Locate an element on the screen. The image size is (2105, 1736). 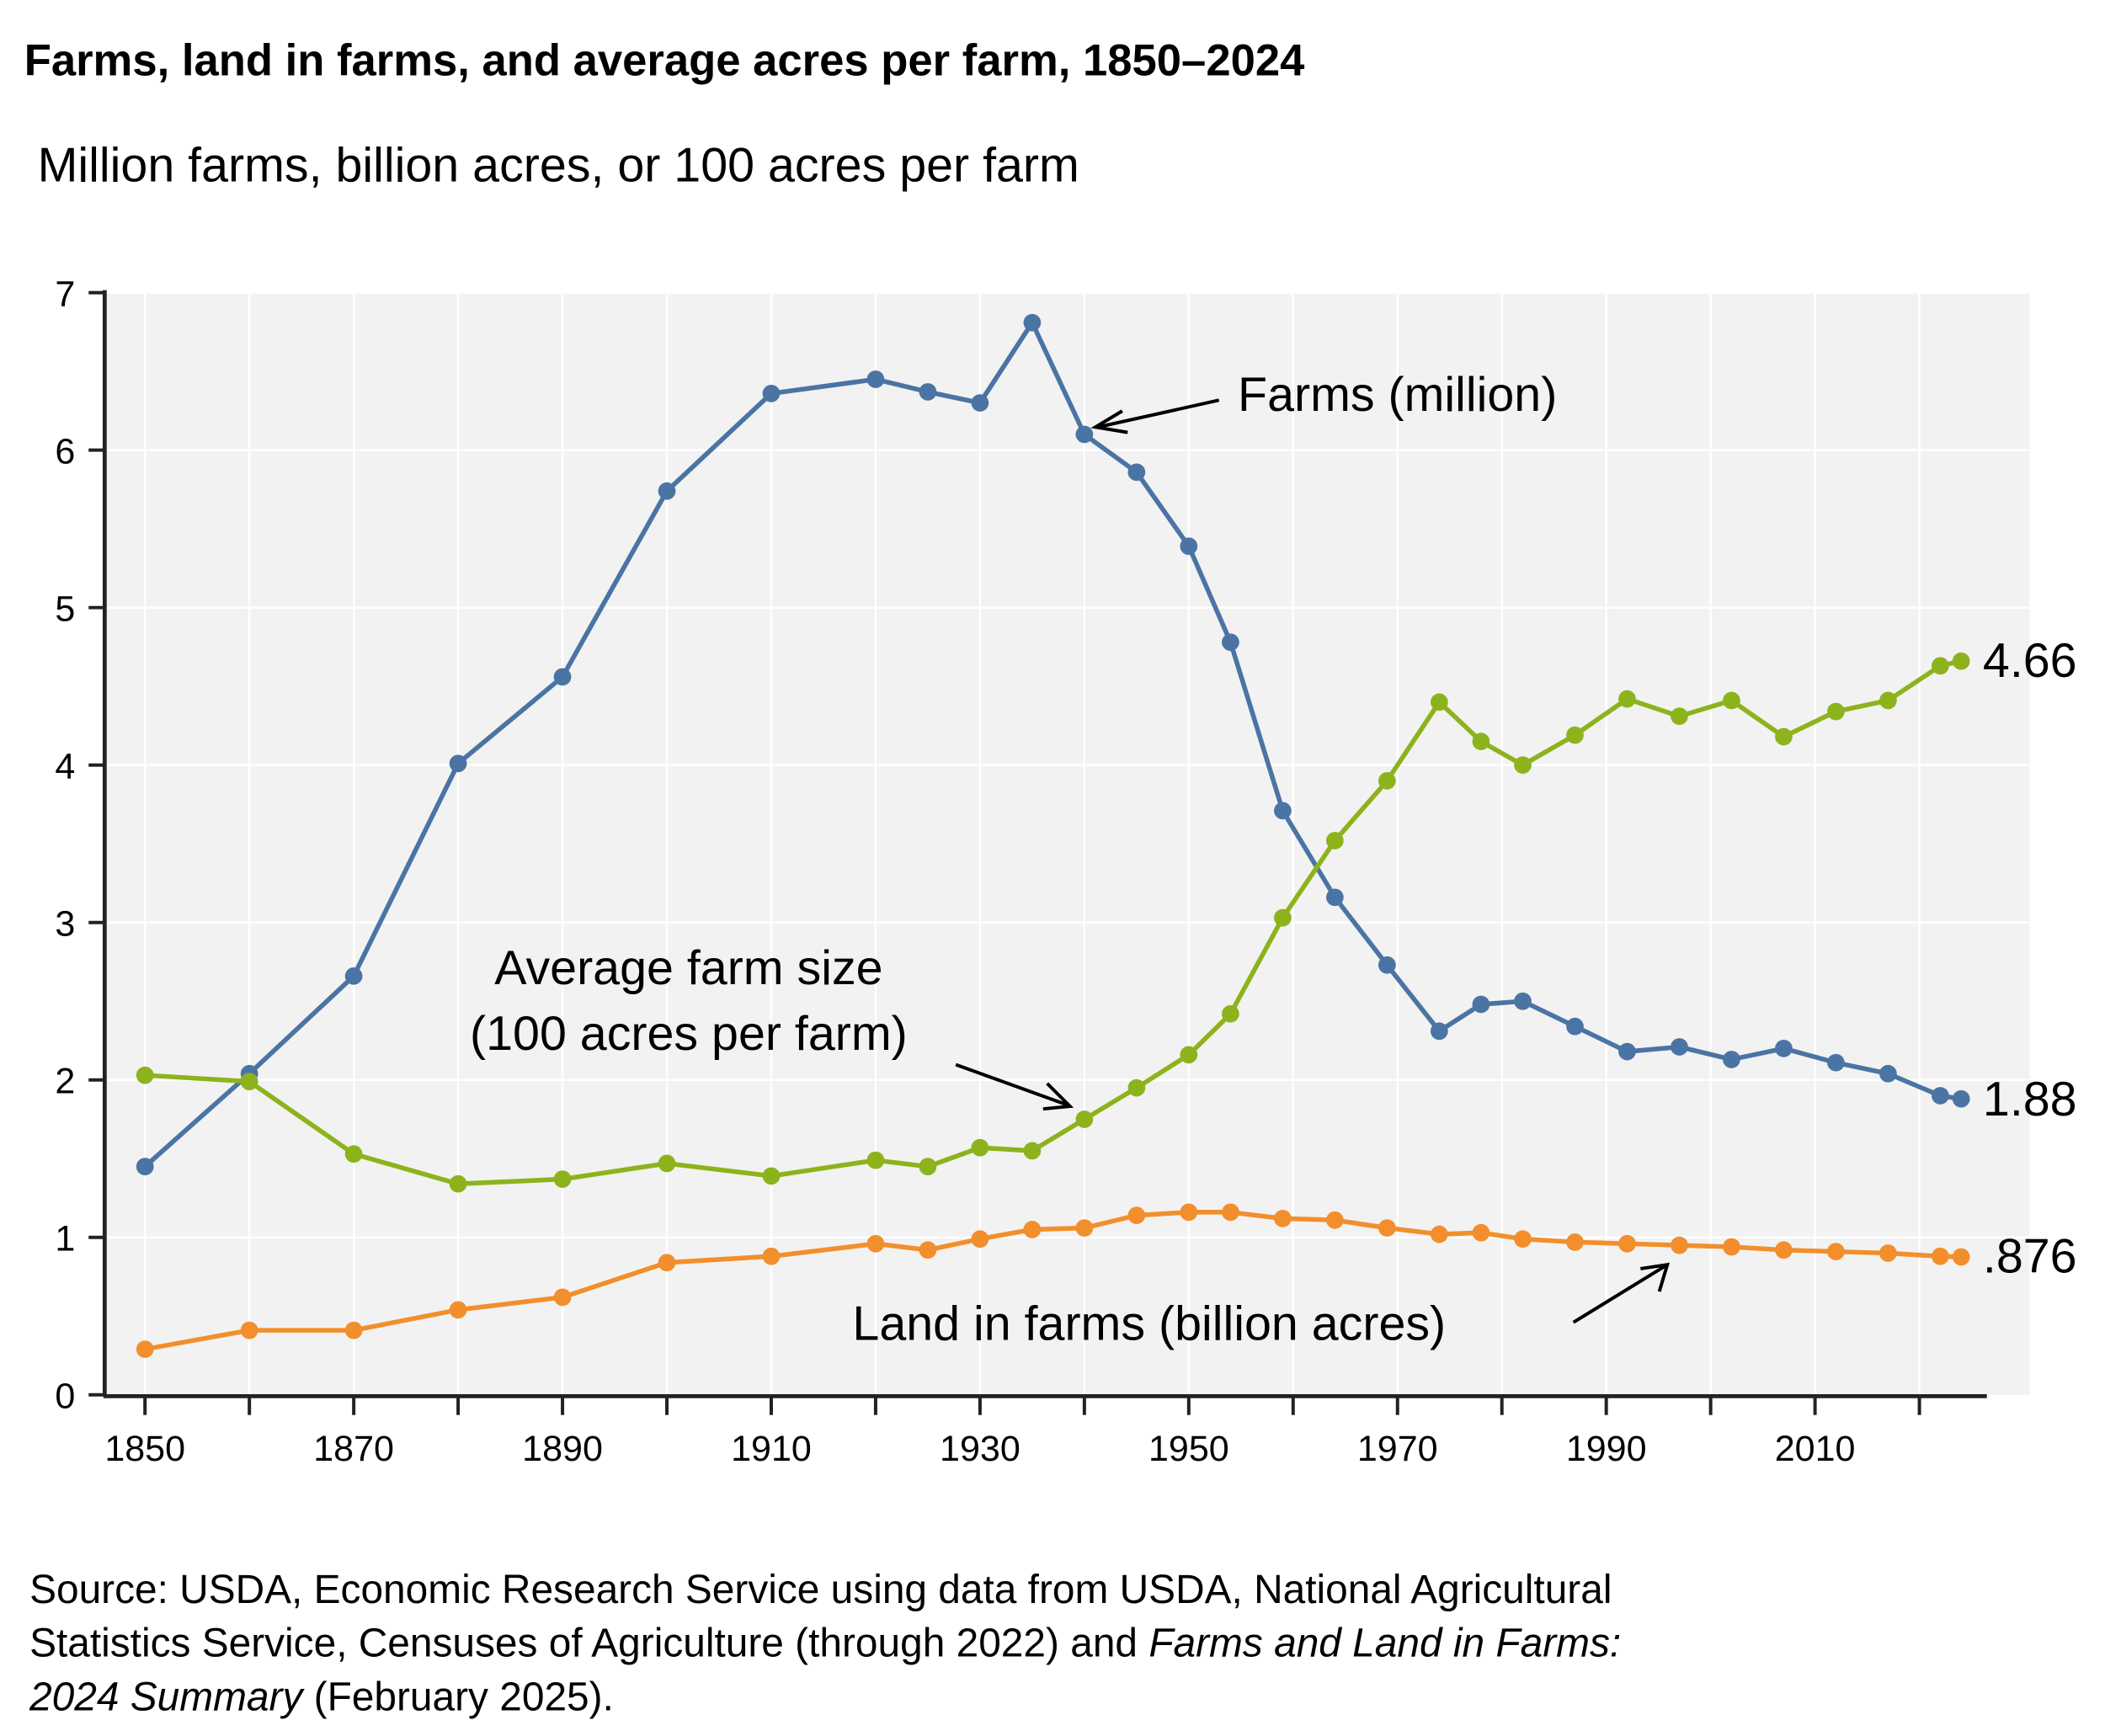
x-tick-label: 1890 is located at coordinates (562, 1449).